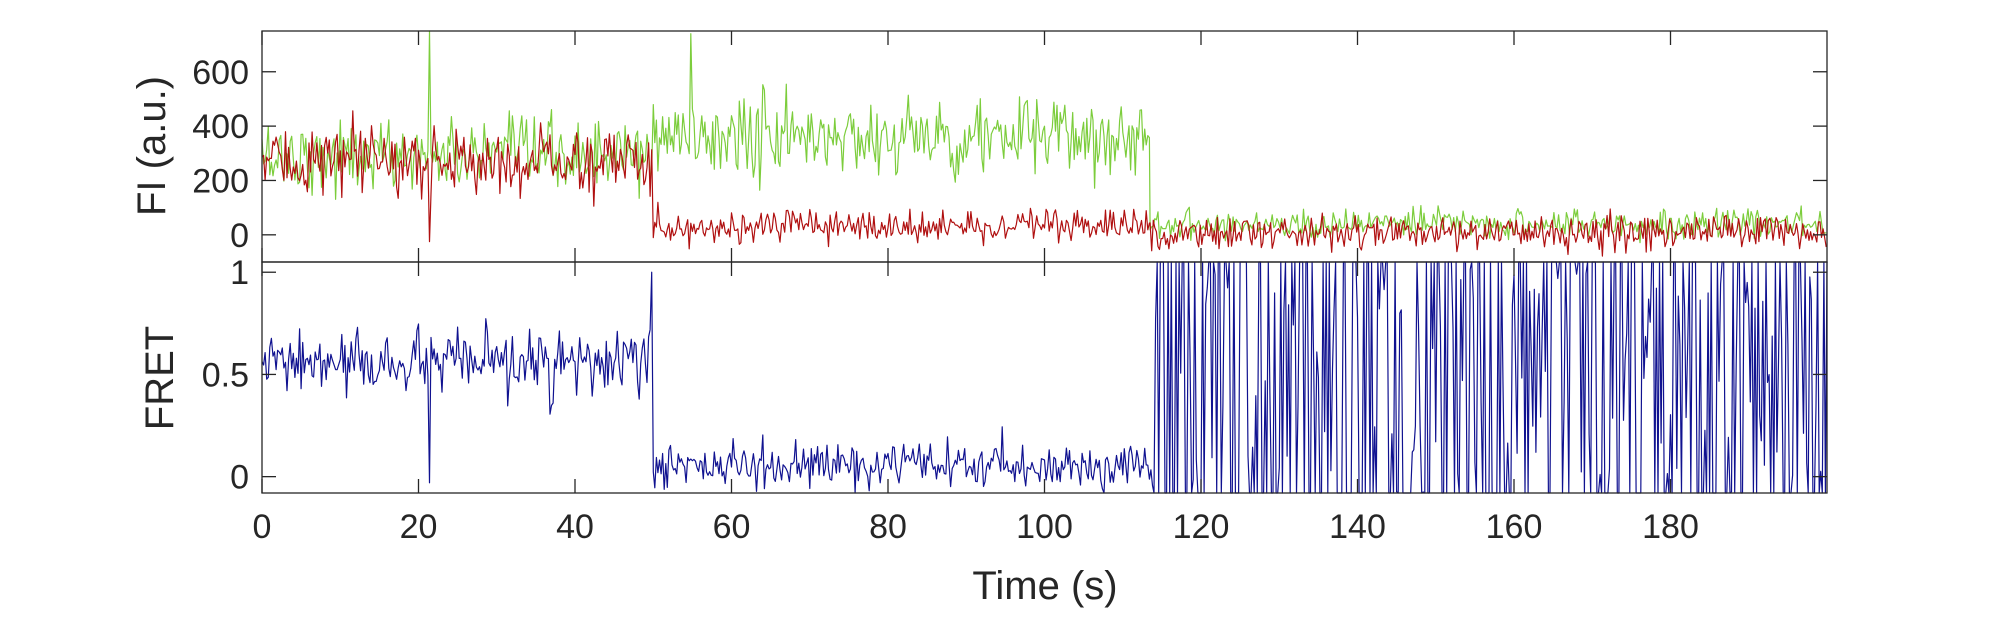 The width and height of the screenshot is (2005, 625). Describe the element at coordinates (152, 146) in the screenshot. I see `fluorescence-y-axis-label: FI (a.u.)` at that location.